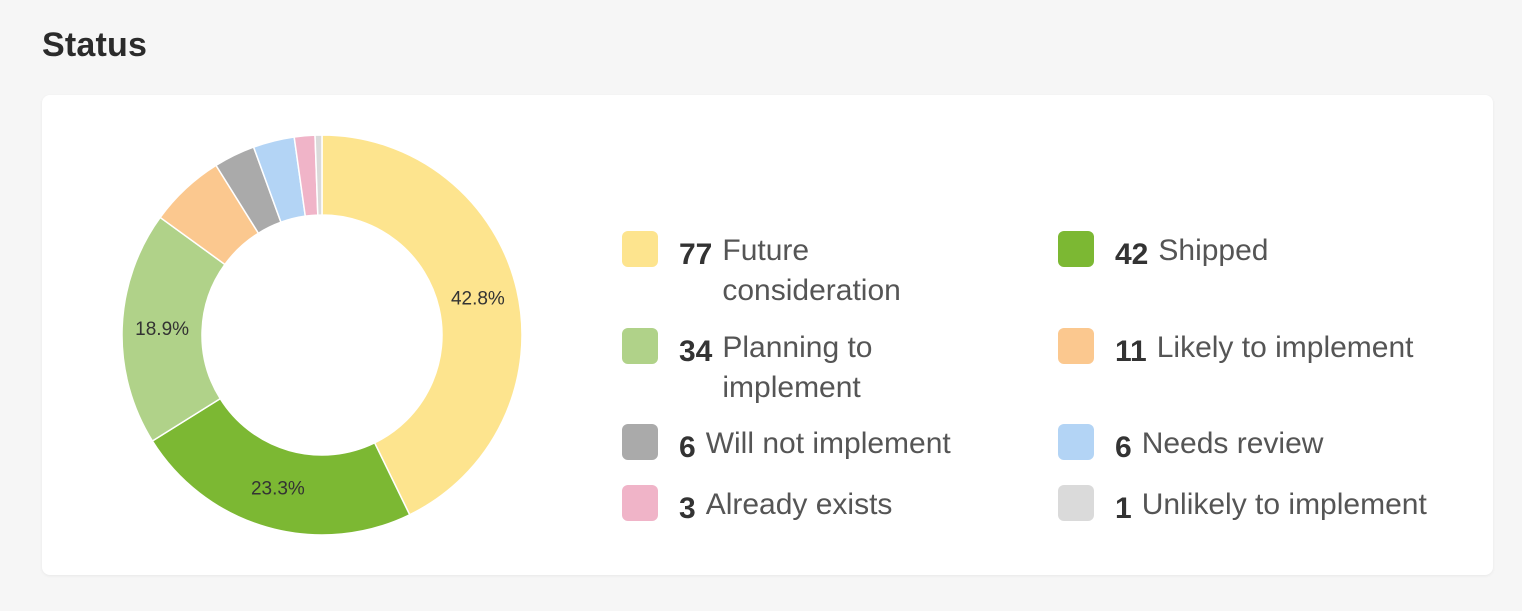 The height and width of the screenshot is (611, 1522). I want to click on legend-item-needs-review: 6 Needs review, so click(1190, 446).